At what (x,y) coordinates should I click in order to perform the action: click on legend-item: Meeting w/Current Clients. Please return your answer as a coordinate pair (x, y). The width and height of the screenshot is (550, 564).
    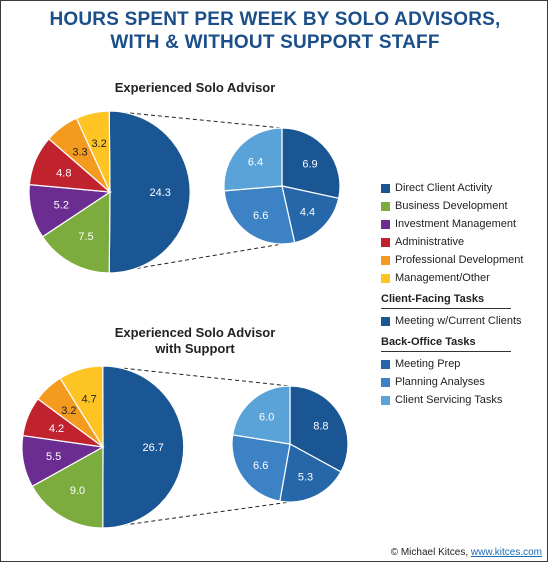
    Looking at the image, I should click on (463, 321).